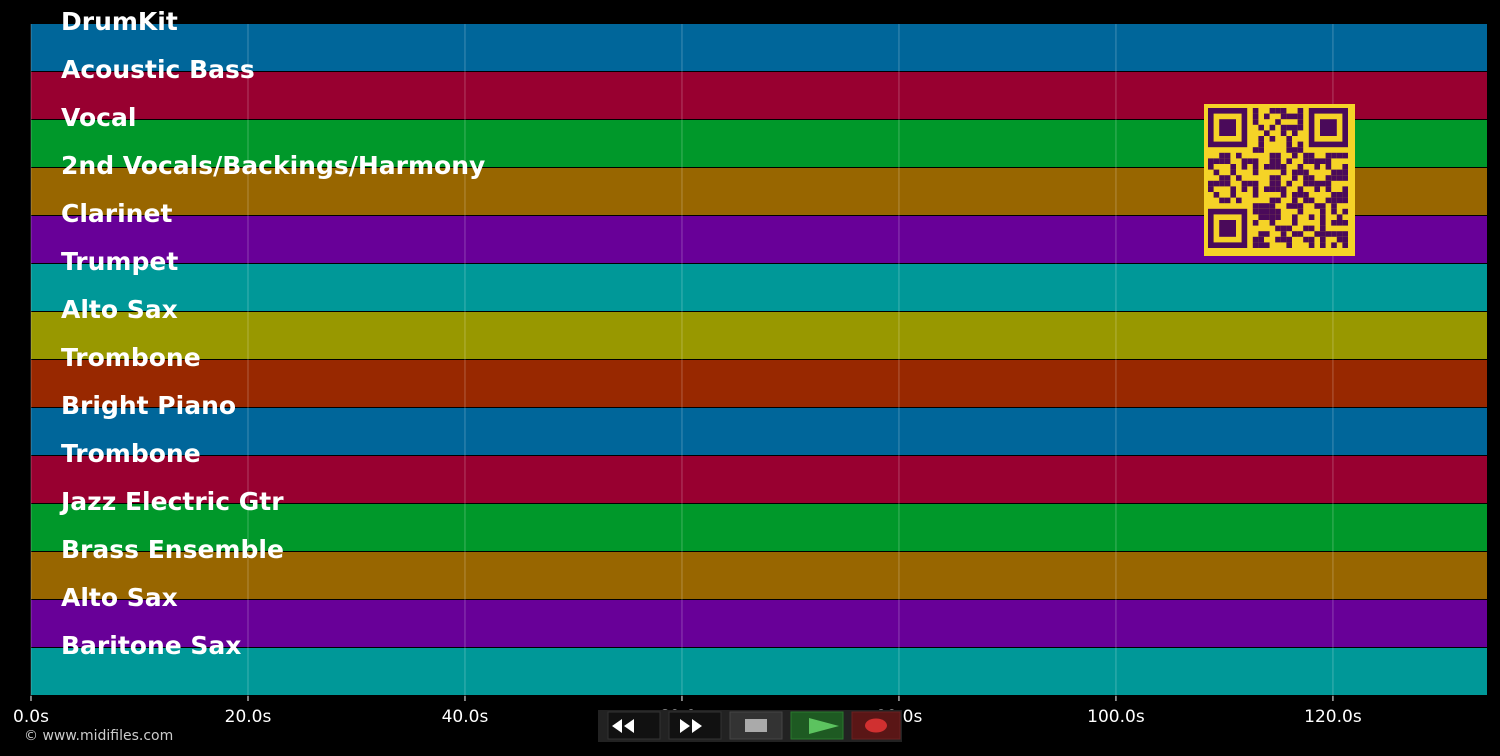 The width and height of the screenshot is (1500, 756). What do you see at coordinates (273, 165) in the screenshot?
I see `track-label: 2nd Vocals/Backings/Harmony` at bounding box center [273, 165].